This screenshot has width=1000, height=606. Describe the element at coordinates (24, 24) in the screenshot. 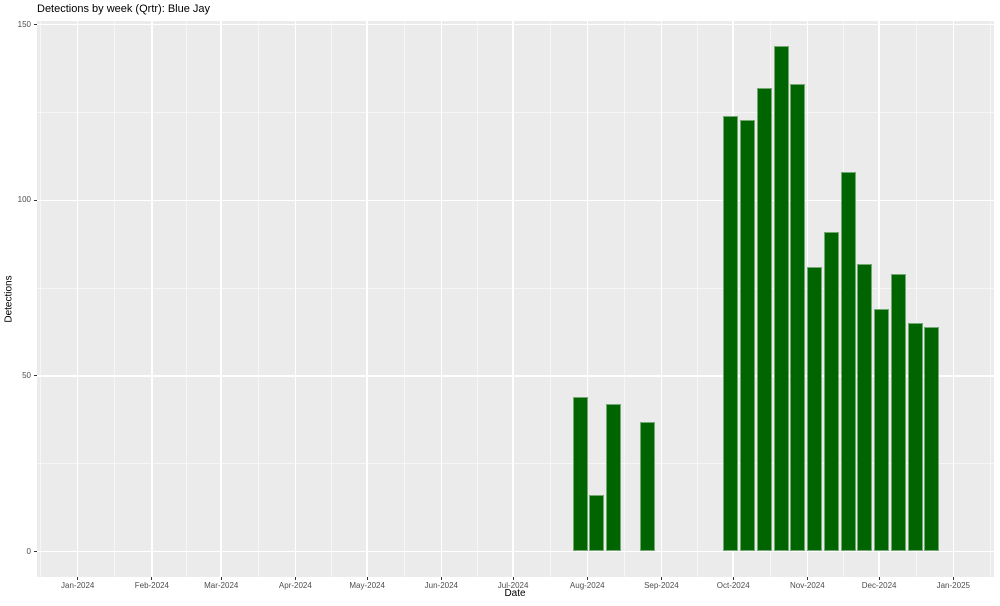

I see `y-tick-label: 150` at that location.